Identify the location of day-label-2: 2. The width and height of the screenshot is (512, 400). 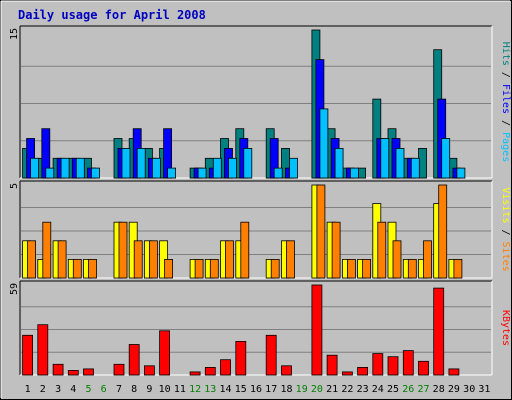
(43, 389).